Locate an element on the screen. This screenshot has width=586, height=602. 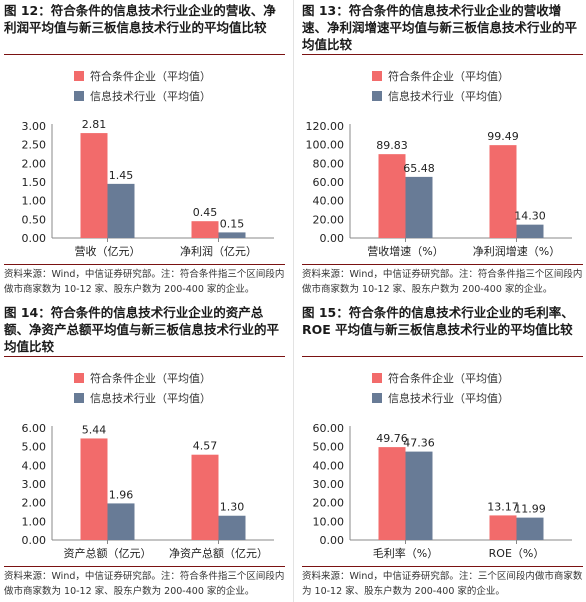
x-tick-label: 毛利率（%） is located at coordinates (405, 553).